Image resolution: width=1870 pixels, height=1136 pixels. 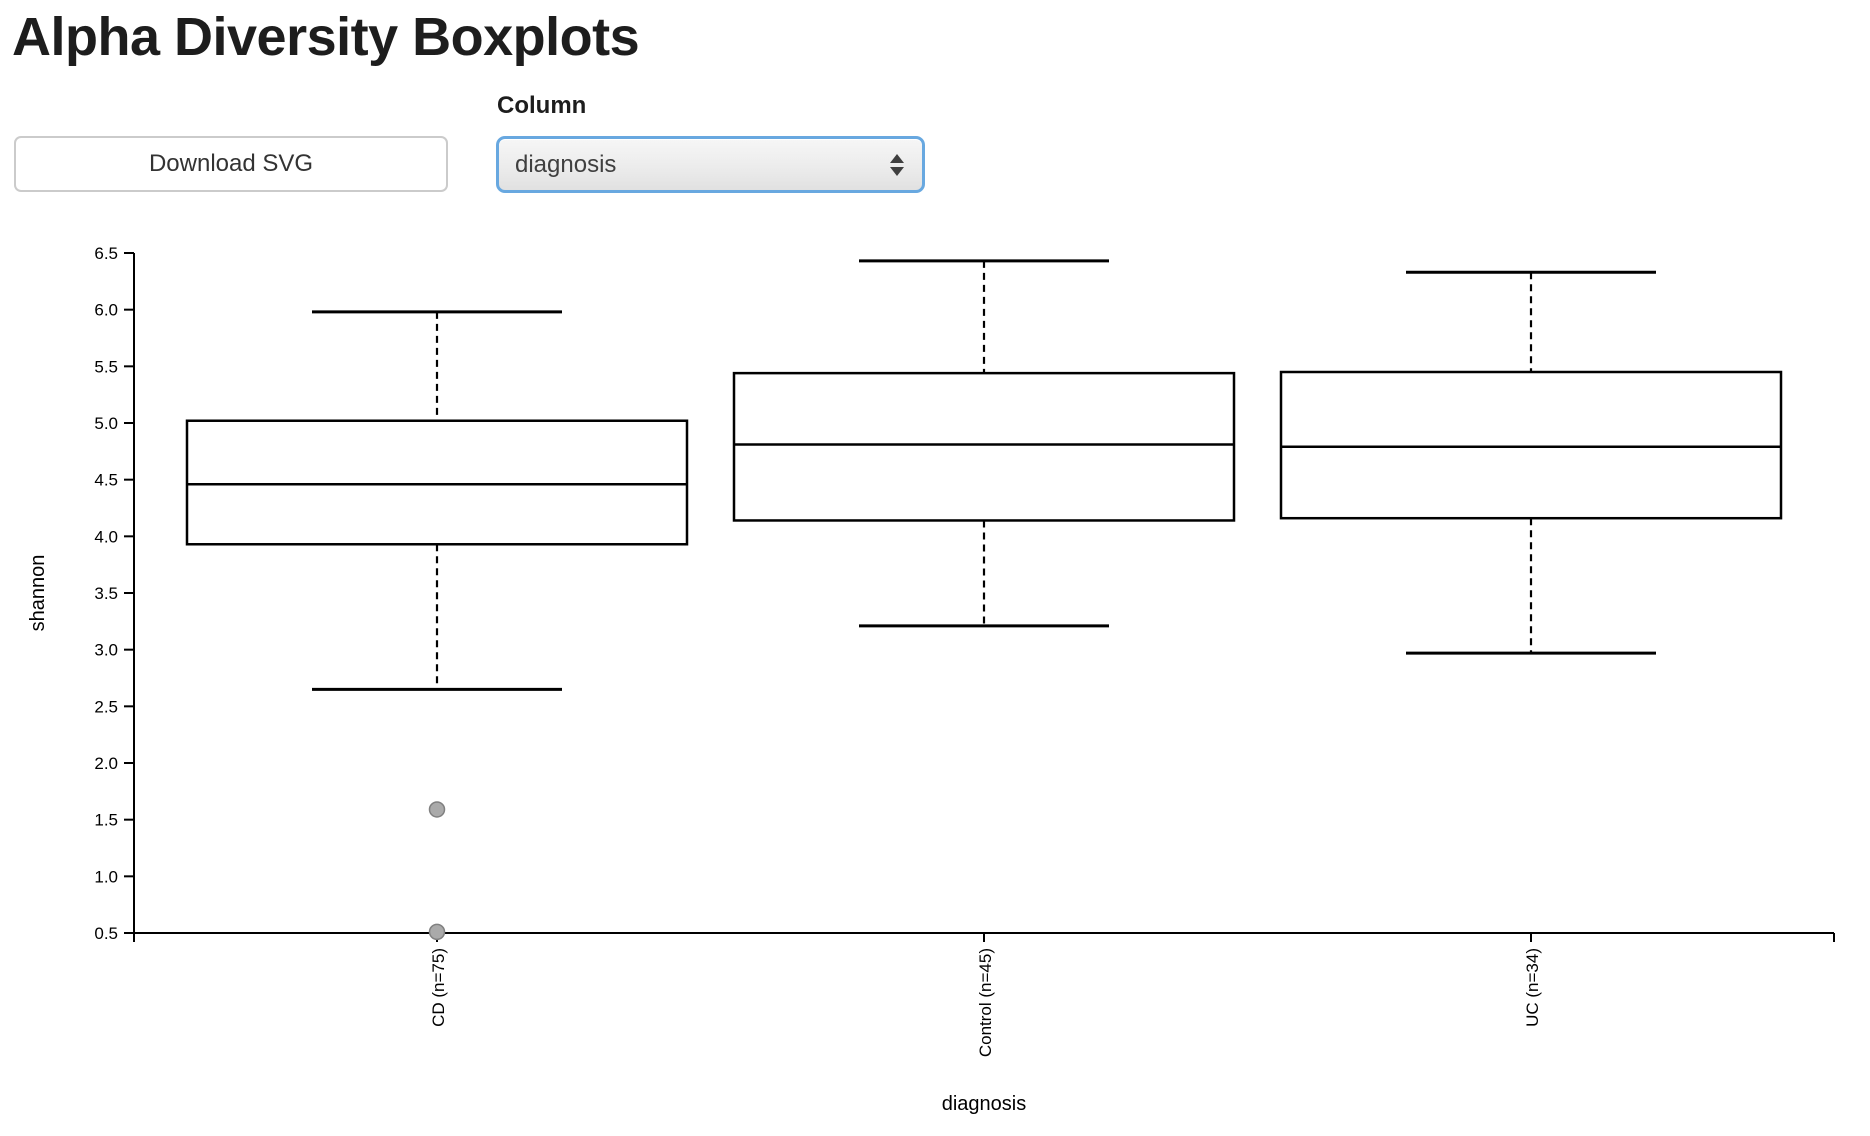 What do you see at coordinates (106, 480) in the screenshot?
I see `y-axis-tick-label: 4.5` at bounding box center [106, 480].